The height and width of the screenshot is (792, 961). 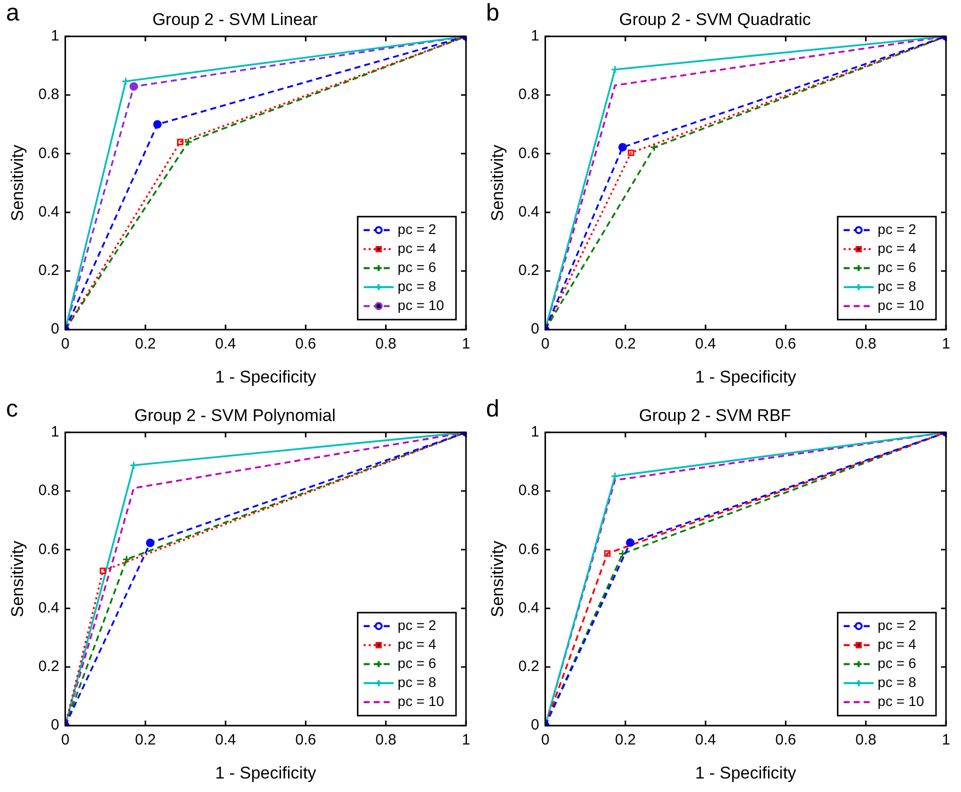 What do you see at coordinates (235, 415) in the screenshot?
I see `chart-title: Group 2 - SVM Polynomial` at bounding box center [235, 415].